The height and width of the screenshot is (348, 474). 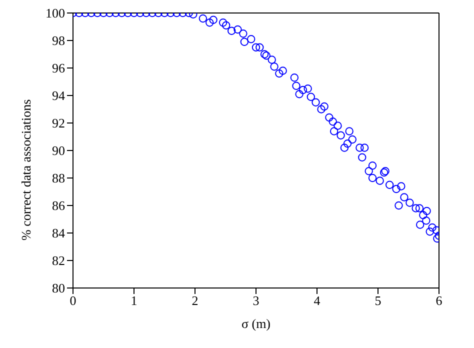 What do you see at coordinates (256, 300) in the screenshot?
I see `x-tick-label: 3` at bounding box center [256, 300].